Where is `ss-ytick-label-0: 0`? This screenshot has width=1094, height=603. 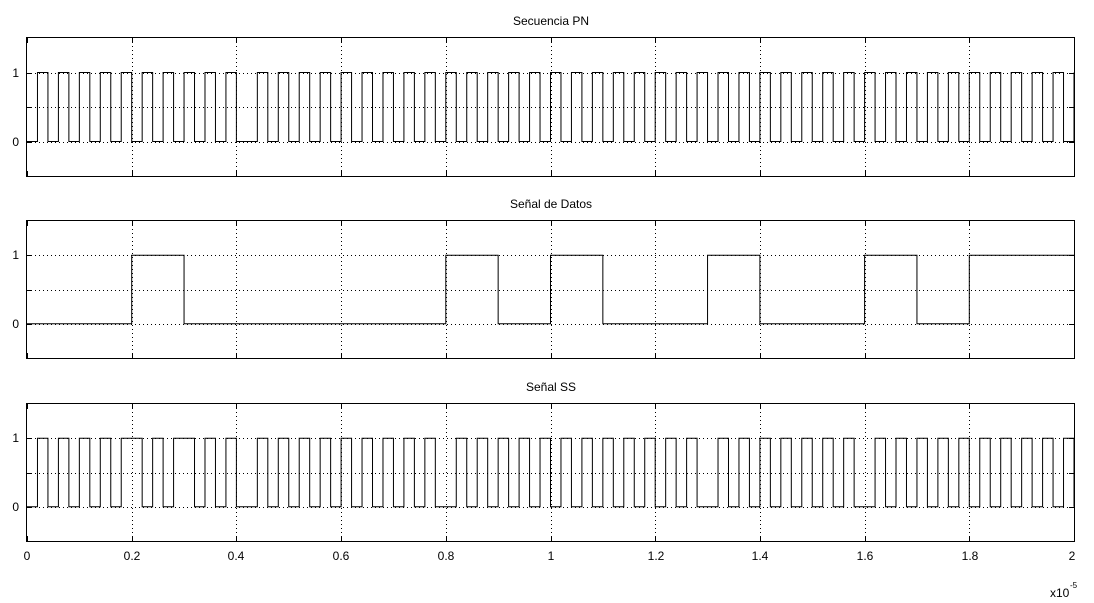 ss-ytick-label-0: 0 is located at coordinates (15, 507).